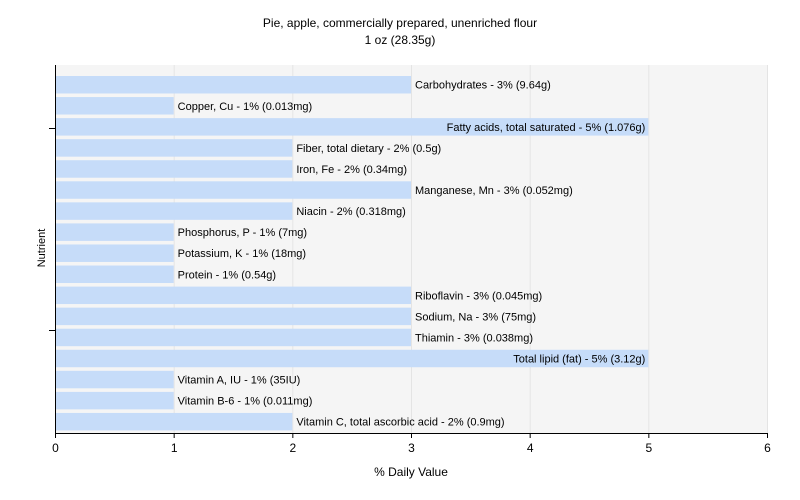 This screenshot has height=500, width=800. I want to click on bar-label: Phosphorus, P - 1% (7mg), so click(242, 233).